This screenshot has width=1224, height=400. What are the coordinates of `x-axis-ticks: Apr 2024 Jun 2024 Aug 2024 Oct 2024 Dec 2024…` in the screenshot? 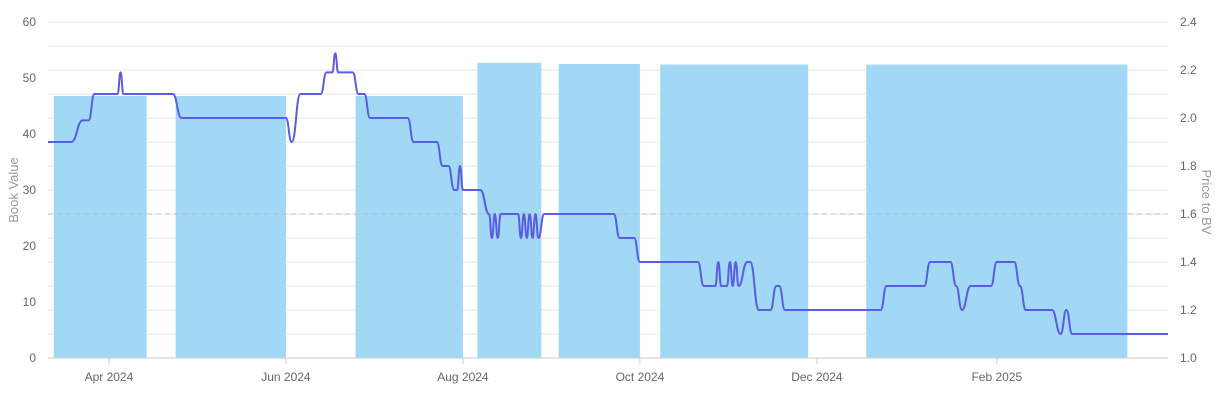 It's located at (608, 370).